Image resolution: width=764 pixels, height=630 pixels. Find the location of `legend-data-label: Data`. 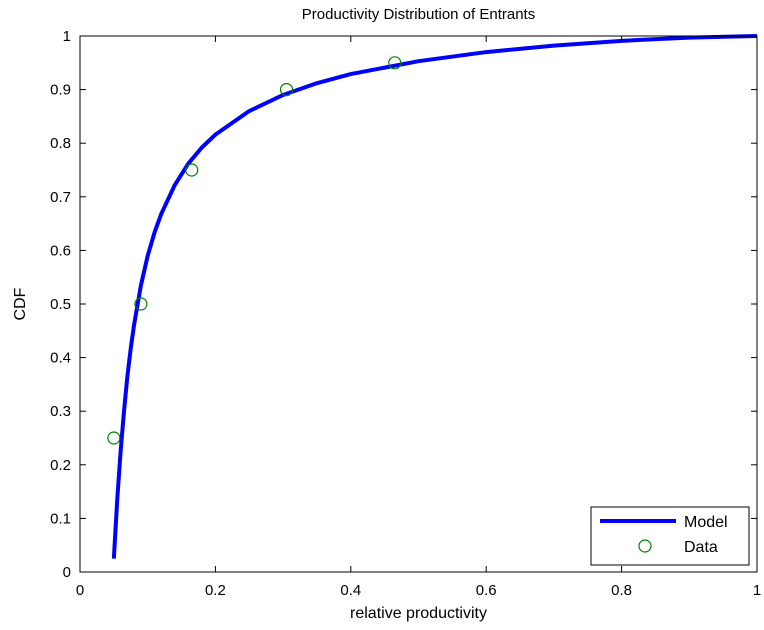

legend-data-label: Data is located at coordinates (701, 547).